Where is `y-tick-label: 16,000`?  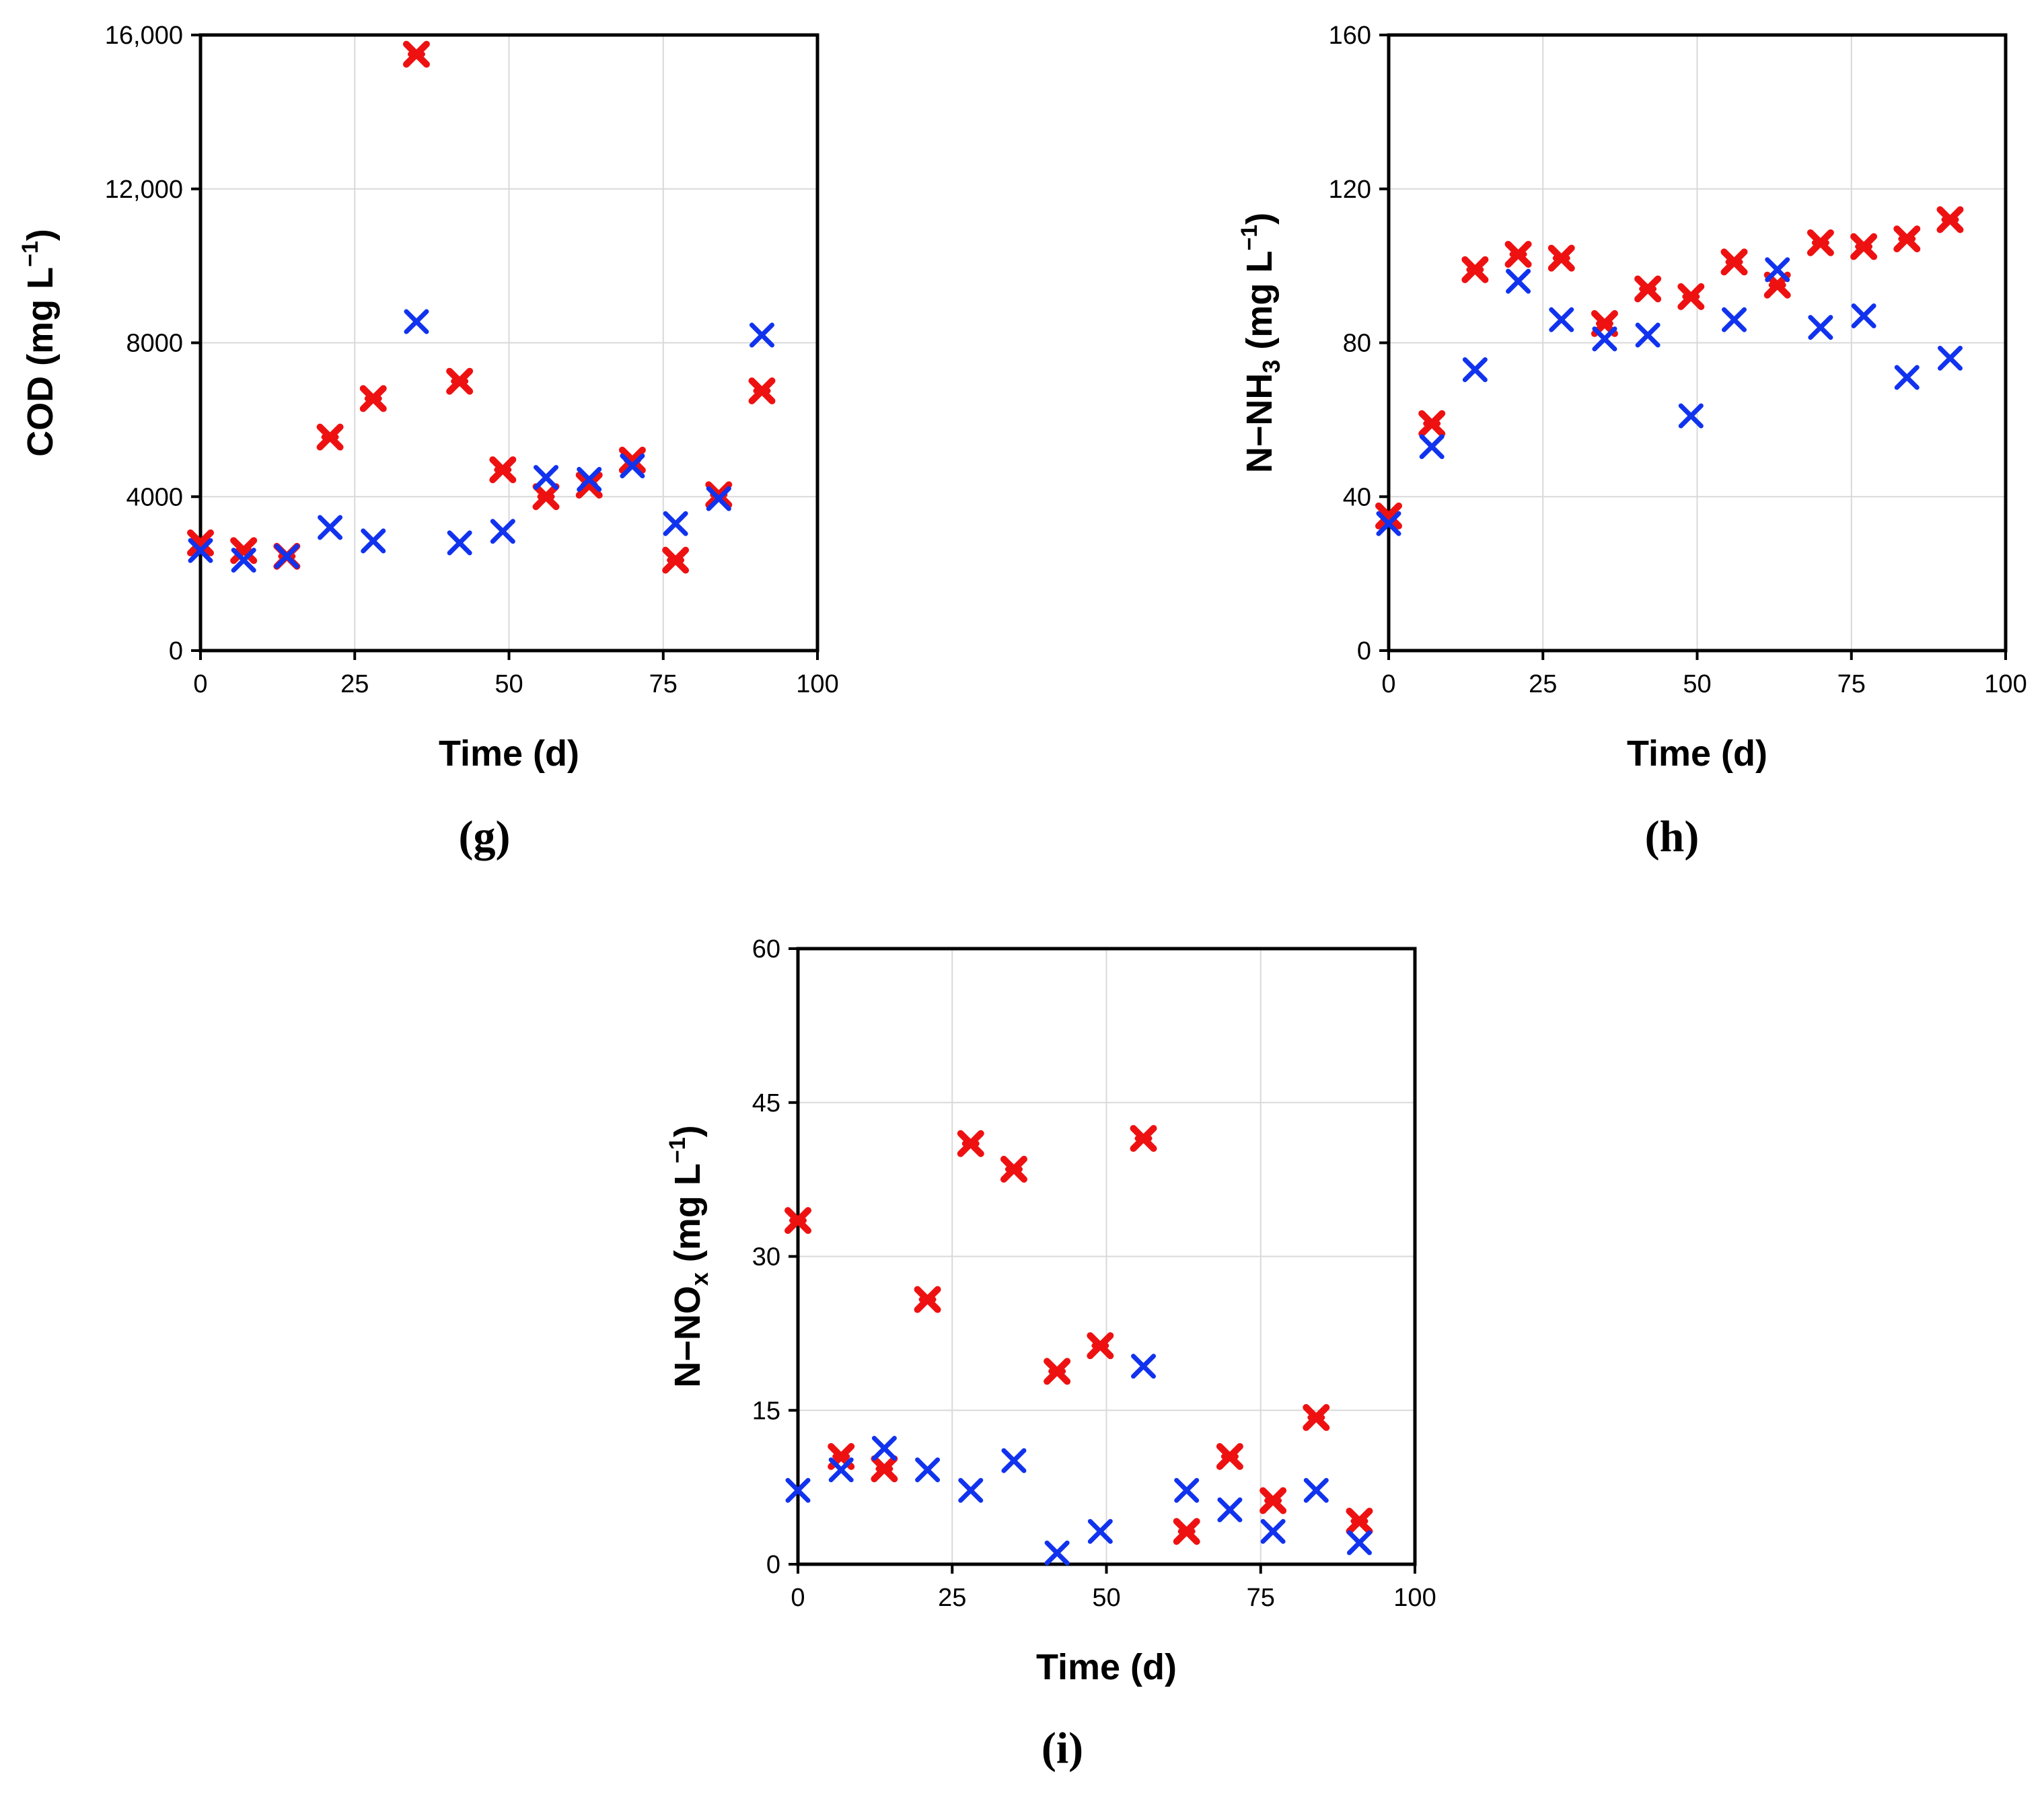
y-tick-label: 16,000 is located at coordinates (144, 36).